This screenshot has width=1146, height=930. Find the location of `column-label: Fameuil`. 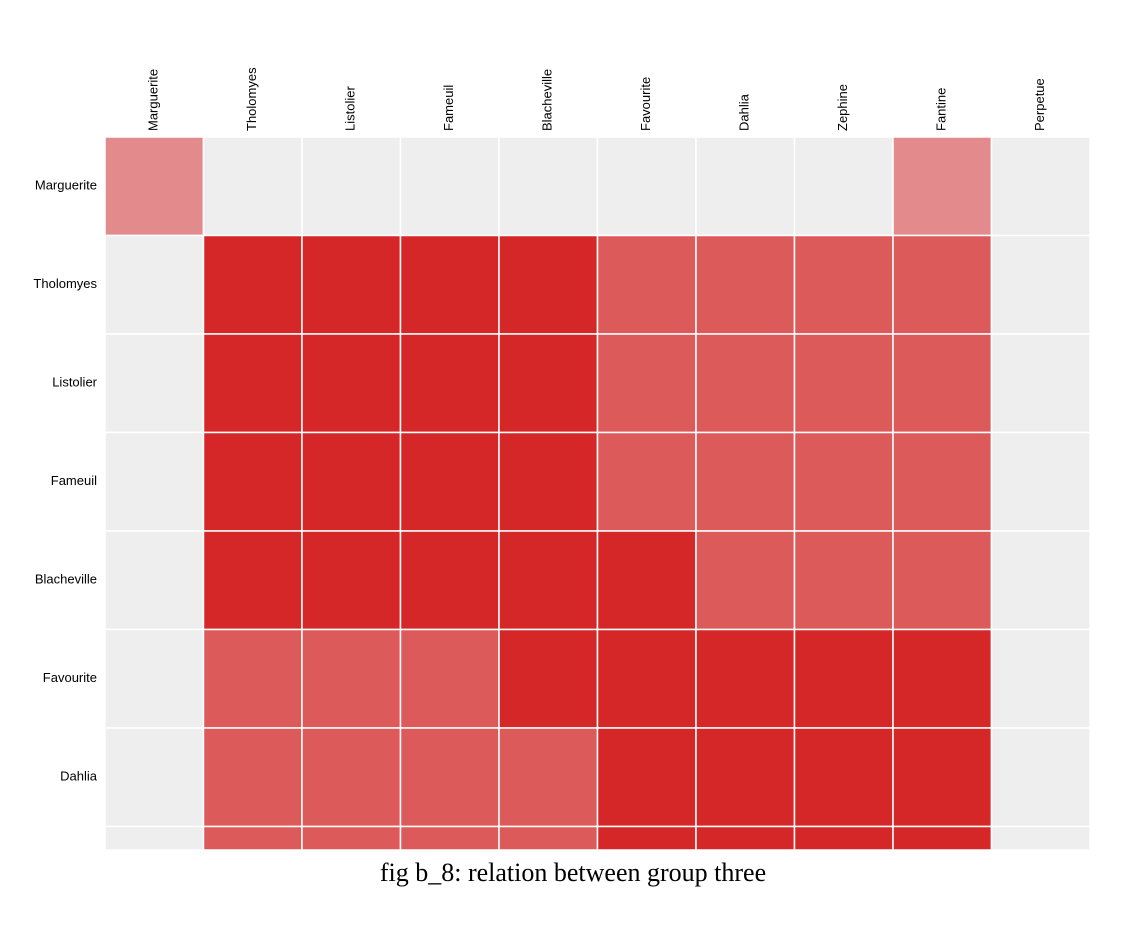

column-label: Fameuil is located at coordinates (448, 108).